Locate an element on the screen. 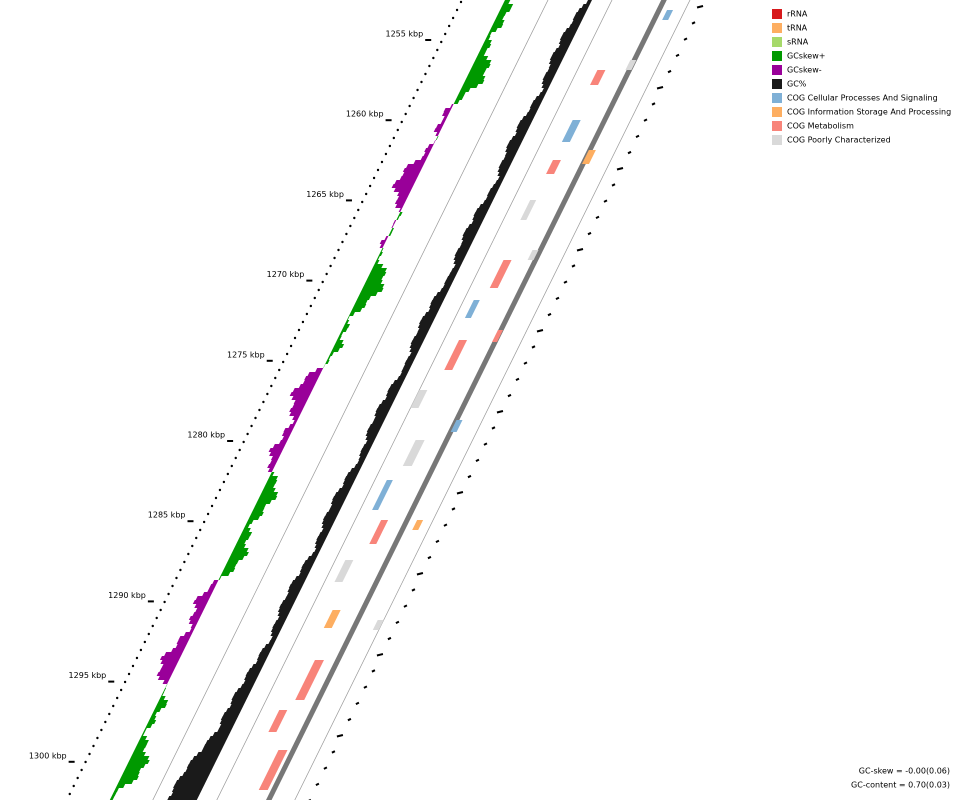 This screenshot has width=960, height=800. legend-label: GCskew- is located at coordinates (804, 70).